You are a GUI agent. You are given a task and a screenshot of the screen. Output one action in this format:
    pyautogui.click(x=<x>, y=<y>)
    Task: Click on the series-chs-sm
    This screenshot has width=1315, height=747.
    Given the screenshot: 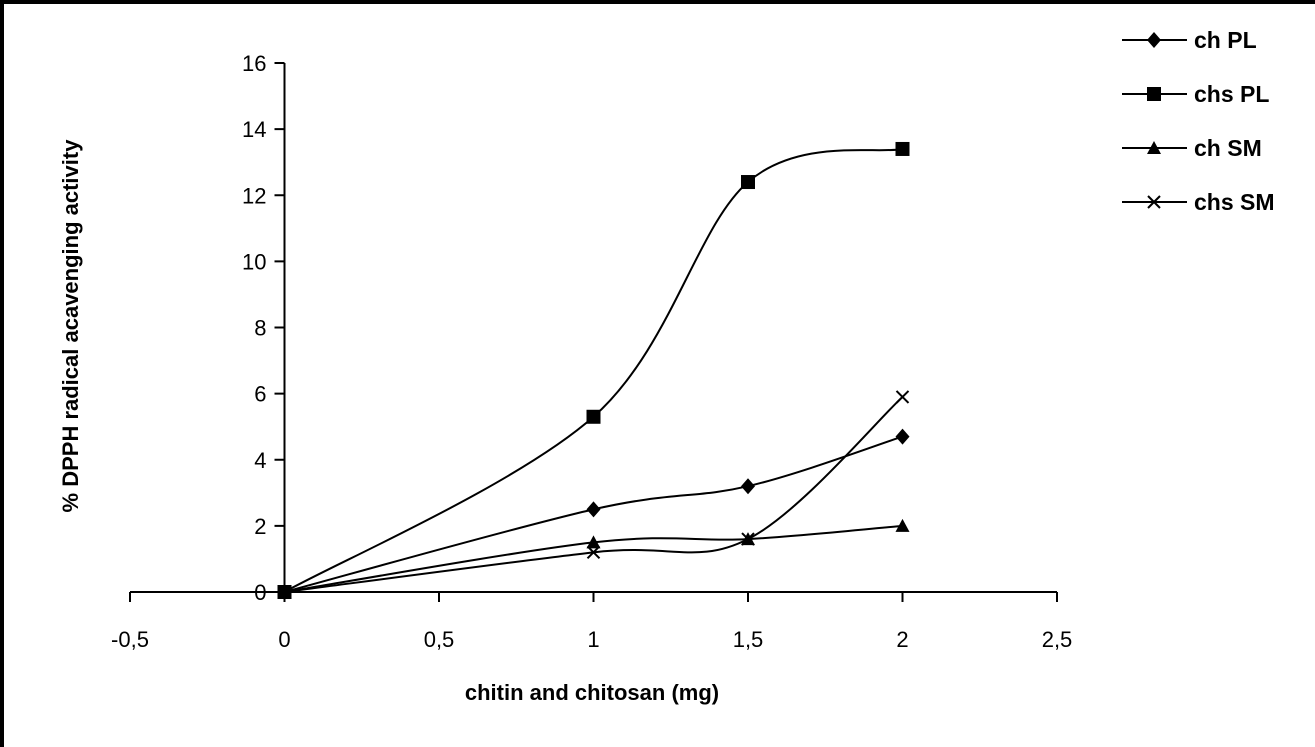 What is the action you would take?
    pyautogui.click(x=593, y=494)
    